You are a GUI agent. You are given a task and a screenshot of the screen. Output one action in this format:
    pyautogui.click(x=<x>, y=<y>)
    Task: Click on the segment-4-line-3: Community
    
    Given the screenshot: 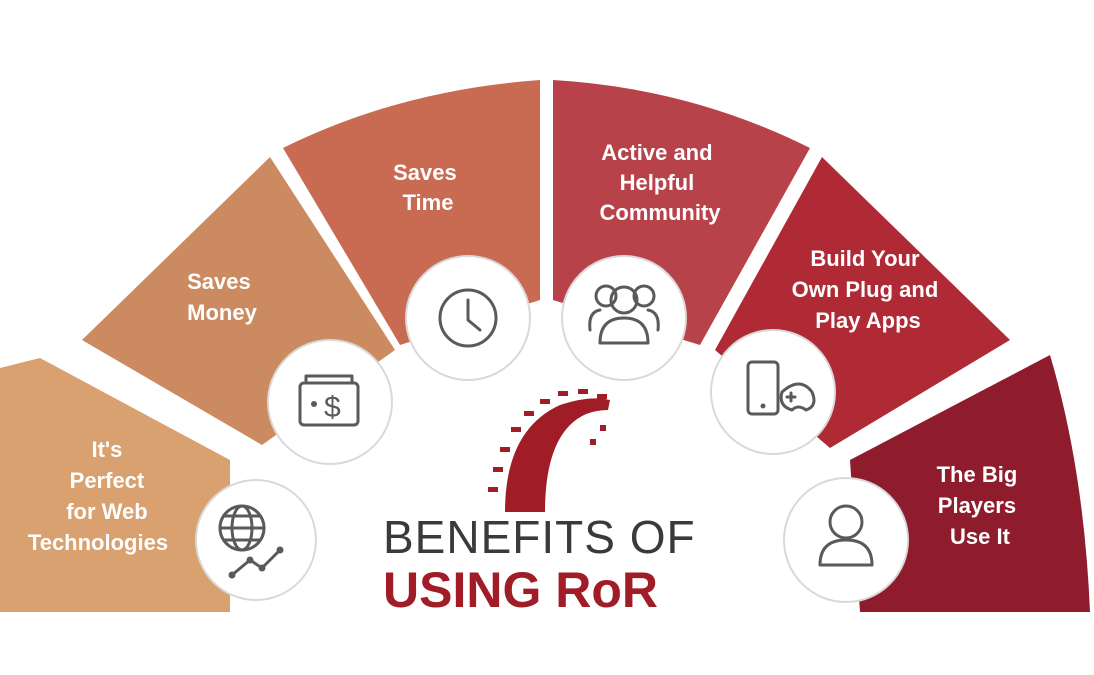 What is the action you would take?
    pyautogui.click(x=661, y=212)
    